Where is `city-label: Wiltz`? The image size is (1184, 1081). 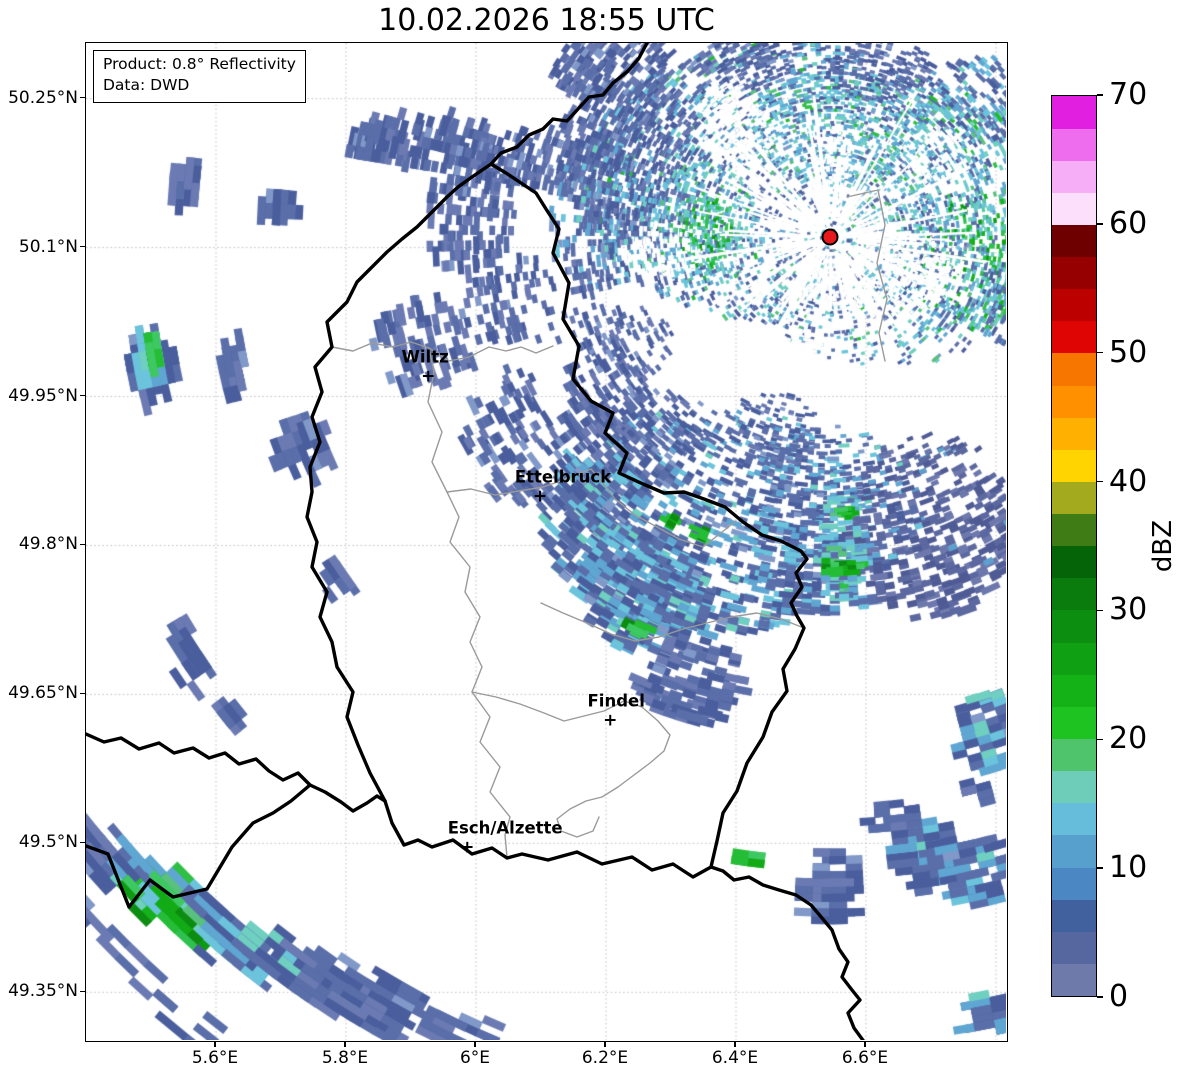 city-label: Wiltz is located at coordinates (425, 357).